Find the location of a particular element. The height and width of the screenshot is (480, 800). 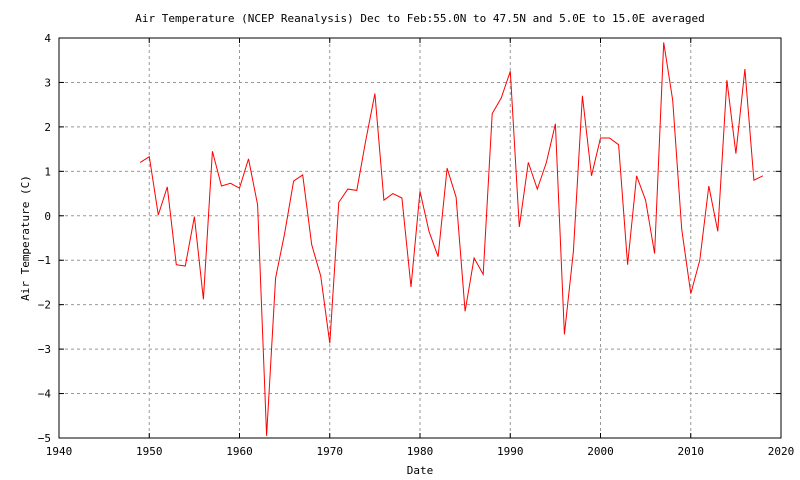

y-tick-label: −3 is located at coordinates (44, 349).